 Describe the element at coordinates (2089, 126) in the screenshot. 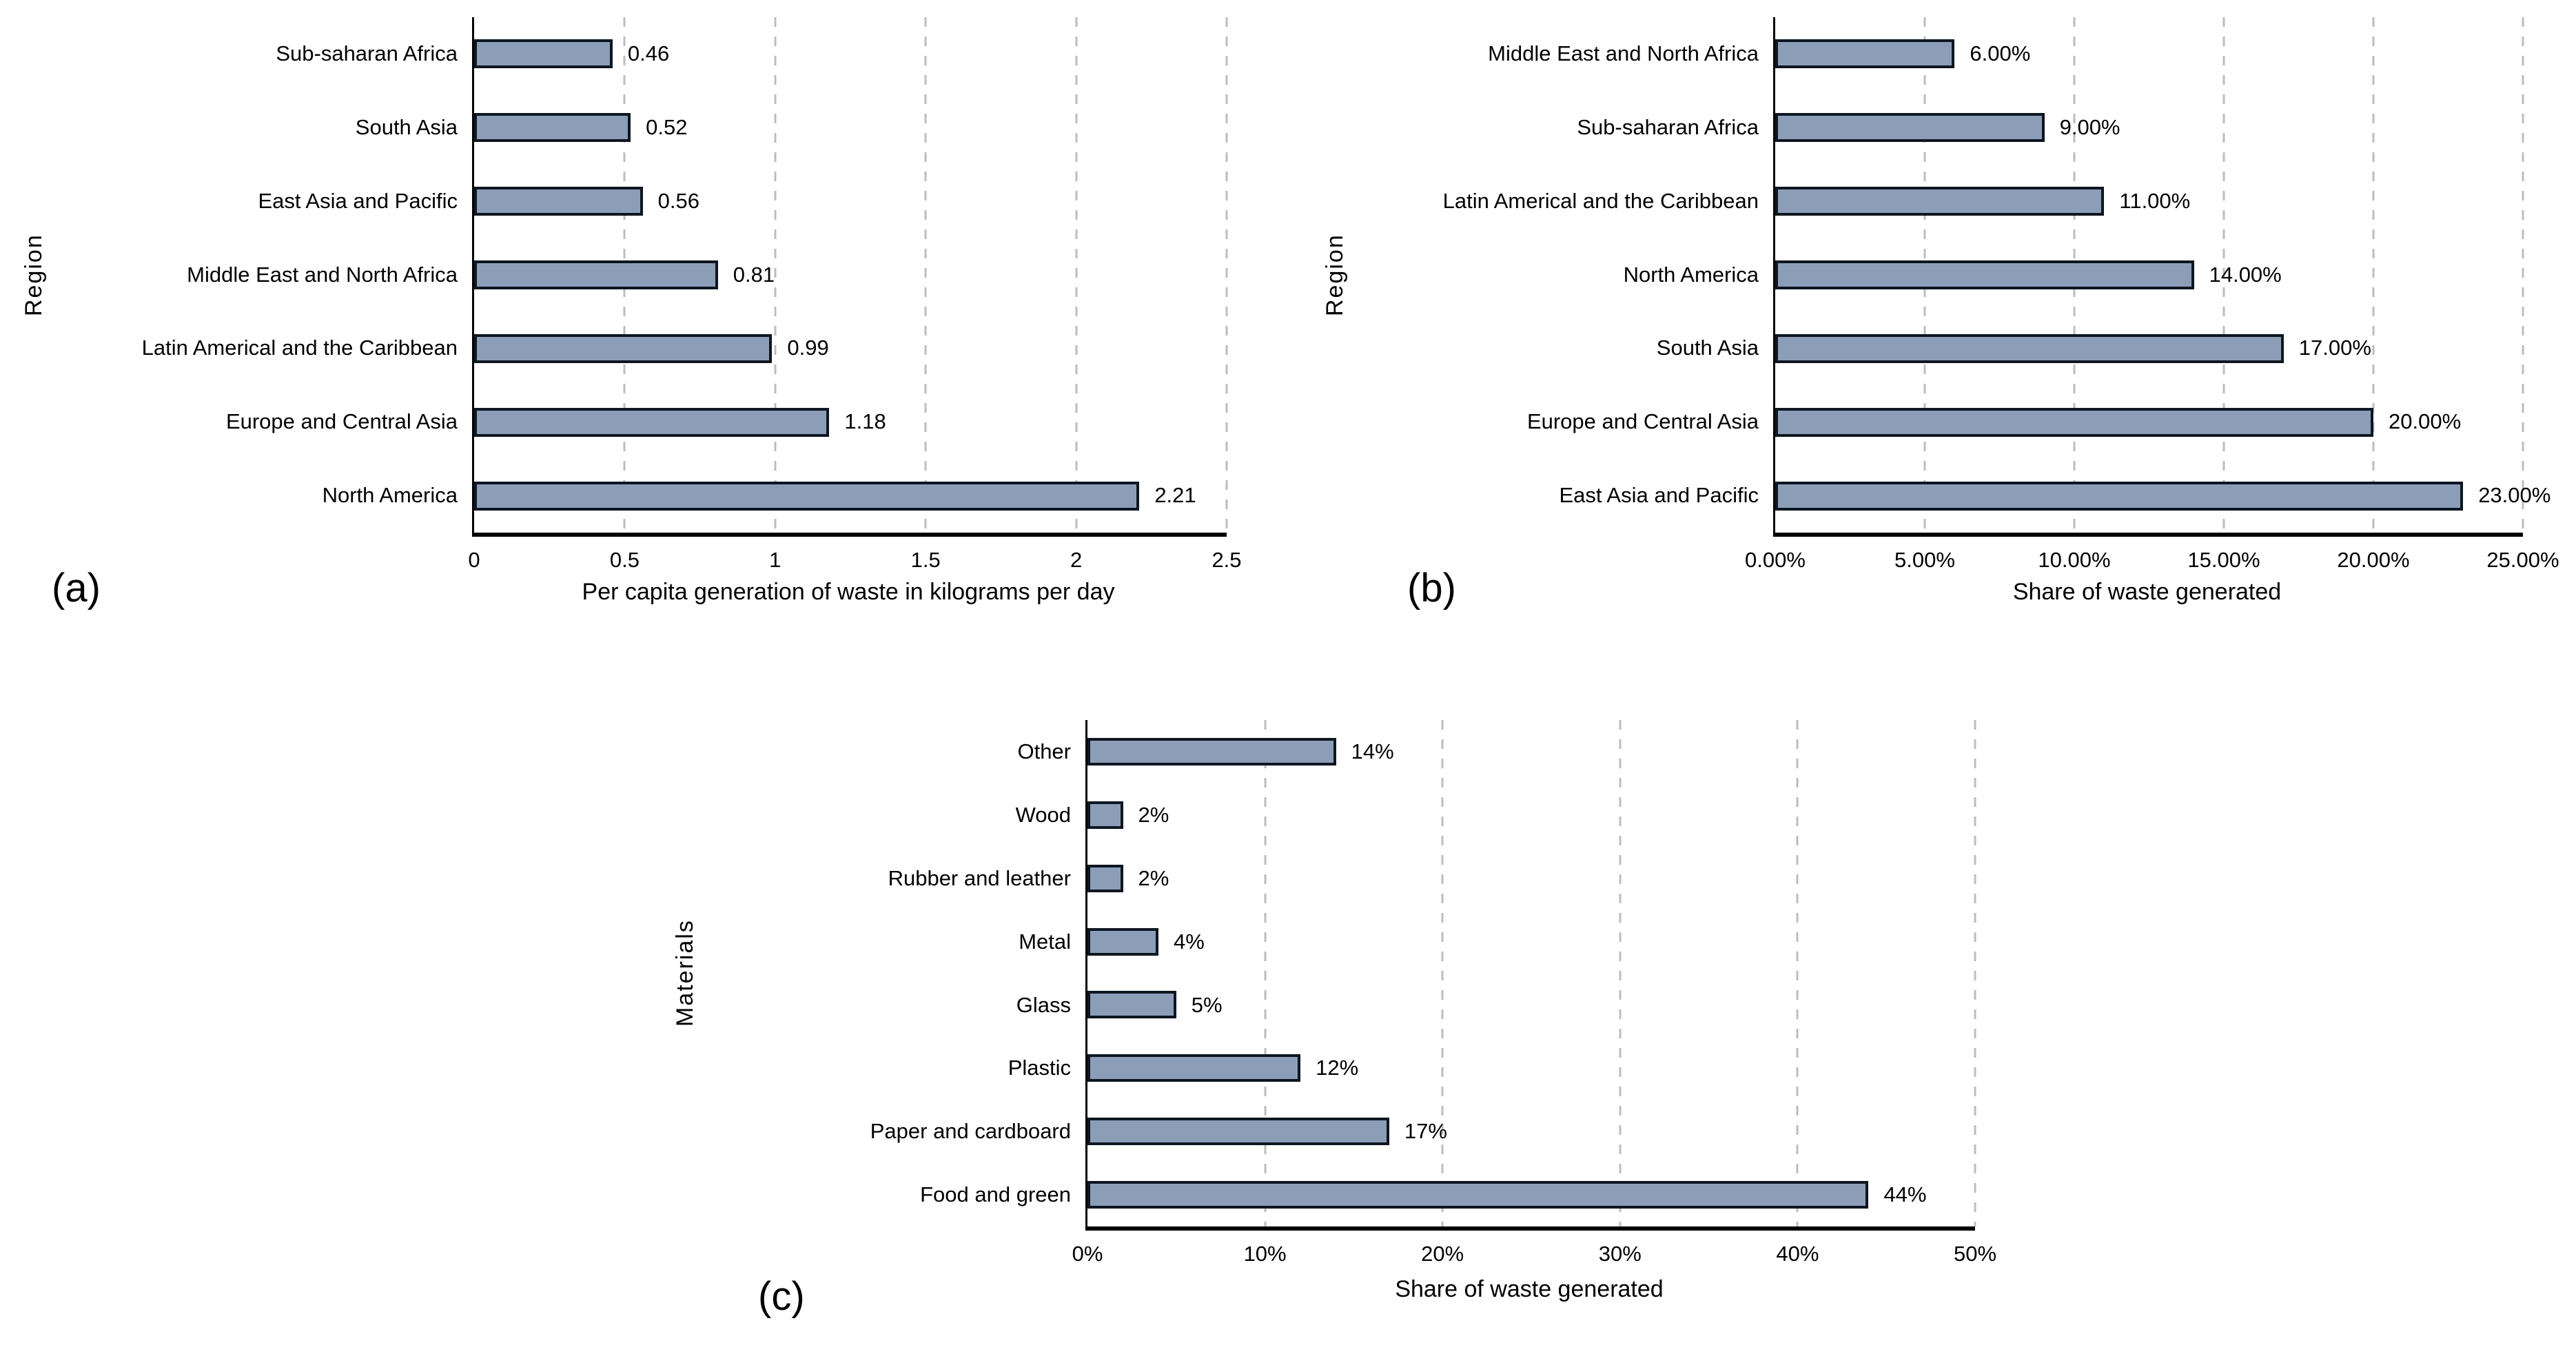

I see `value-label-sub-saharan-africa: 9.00%` at that location.